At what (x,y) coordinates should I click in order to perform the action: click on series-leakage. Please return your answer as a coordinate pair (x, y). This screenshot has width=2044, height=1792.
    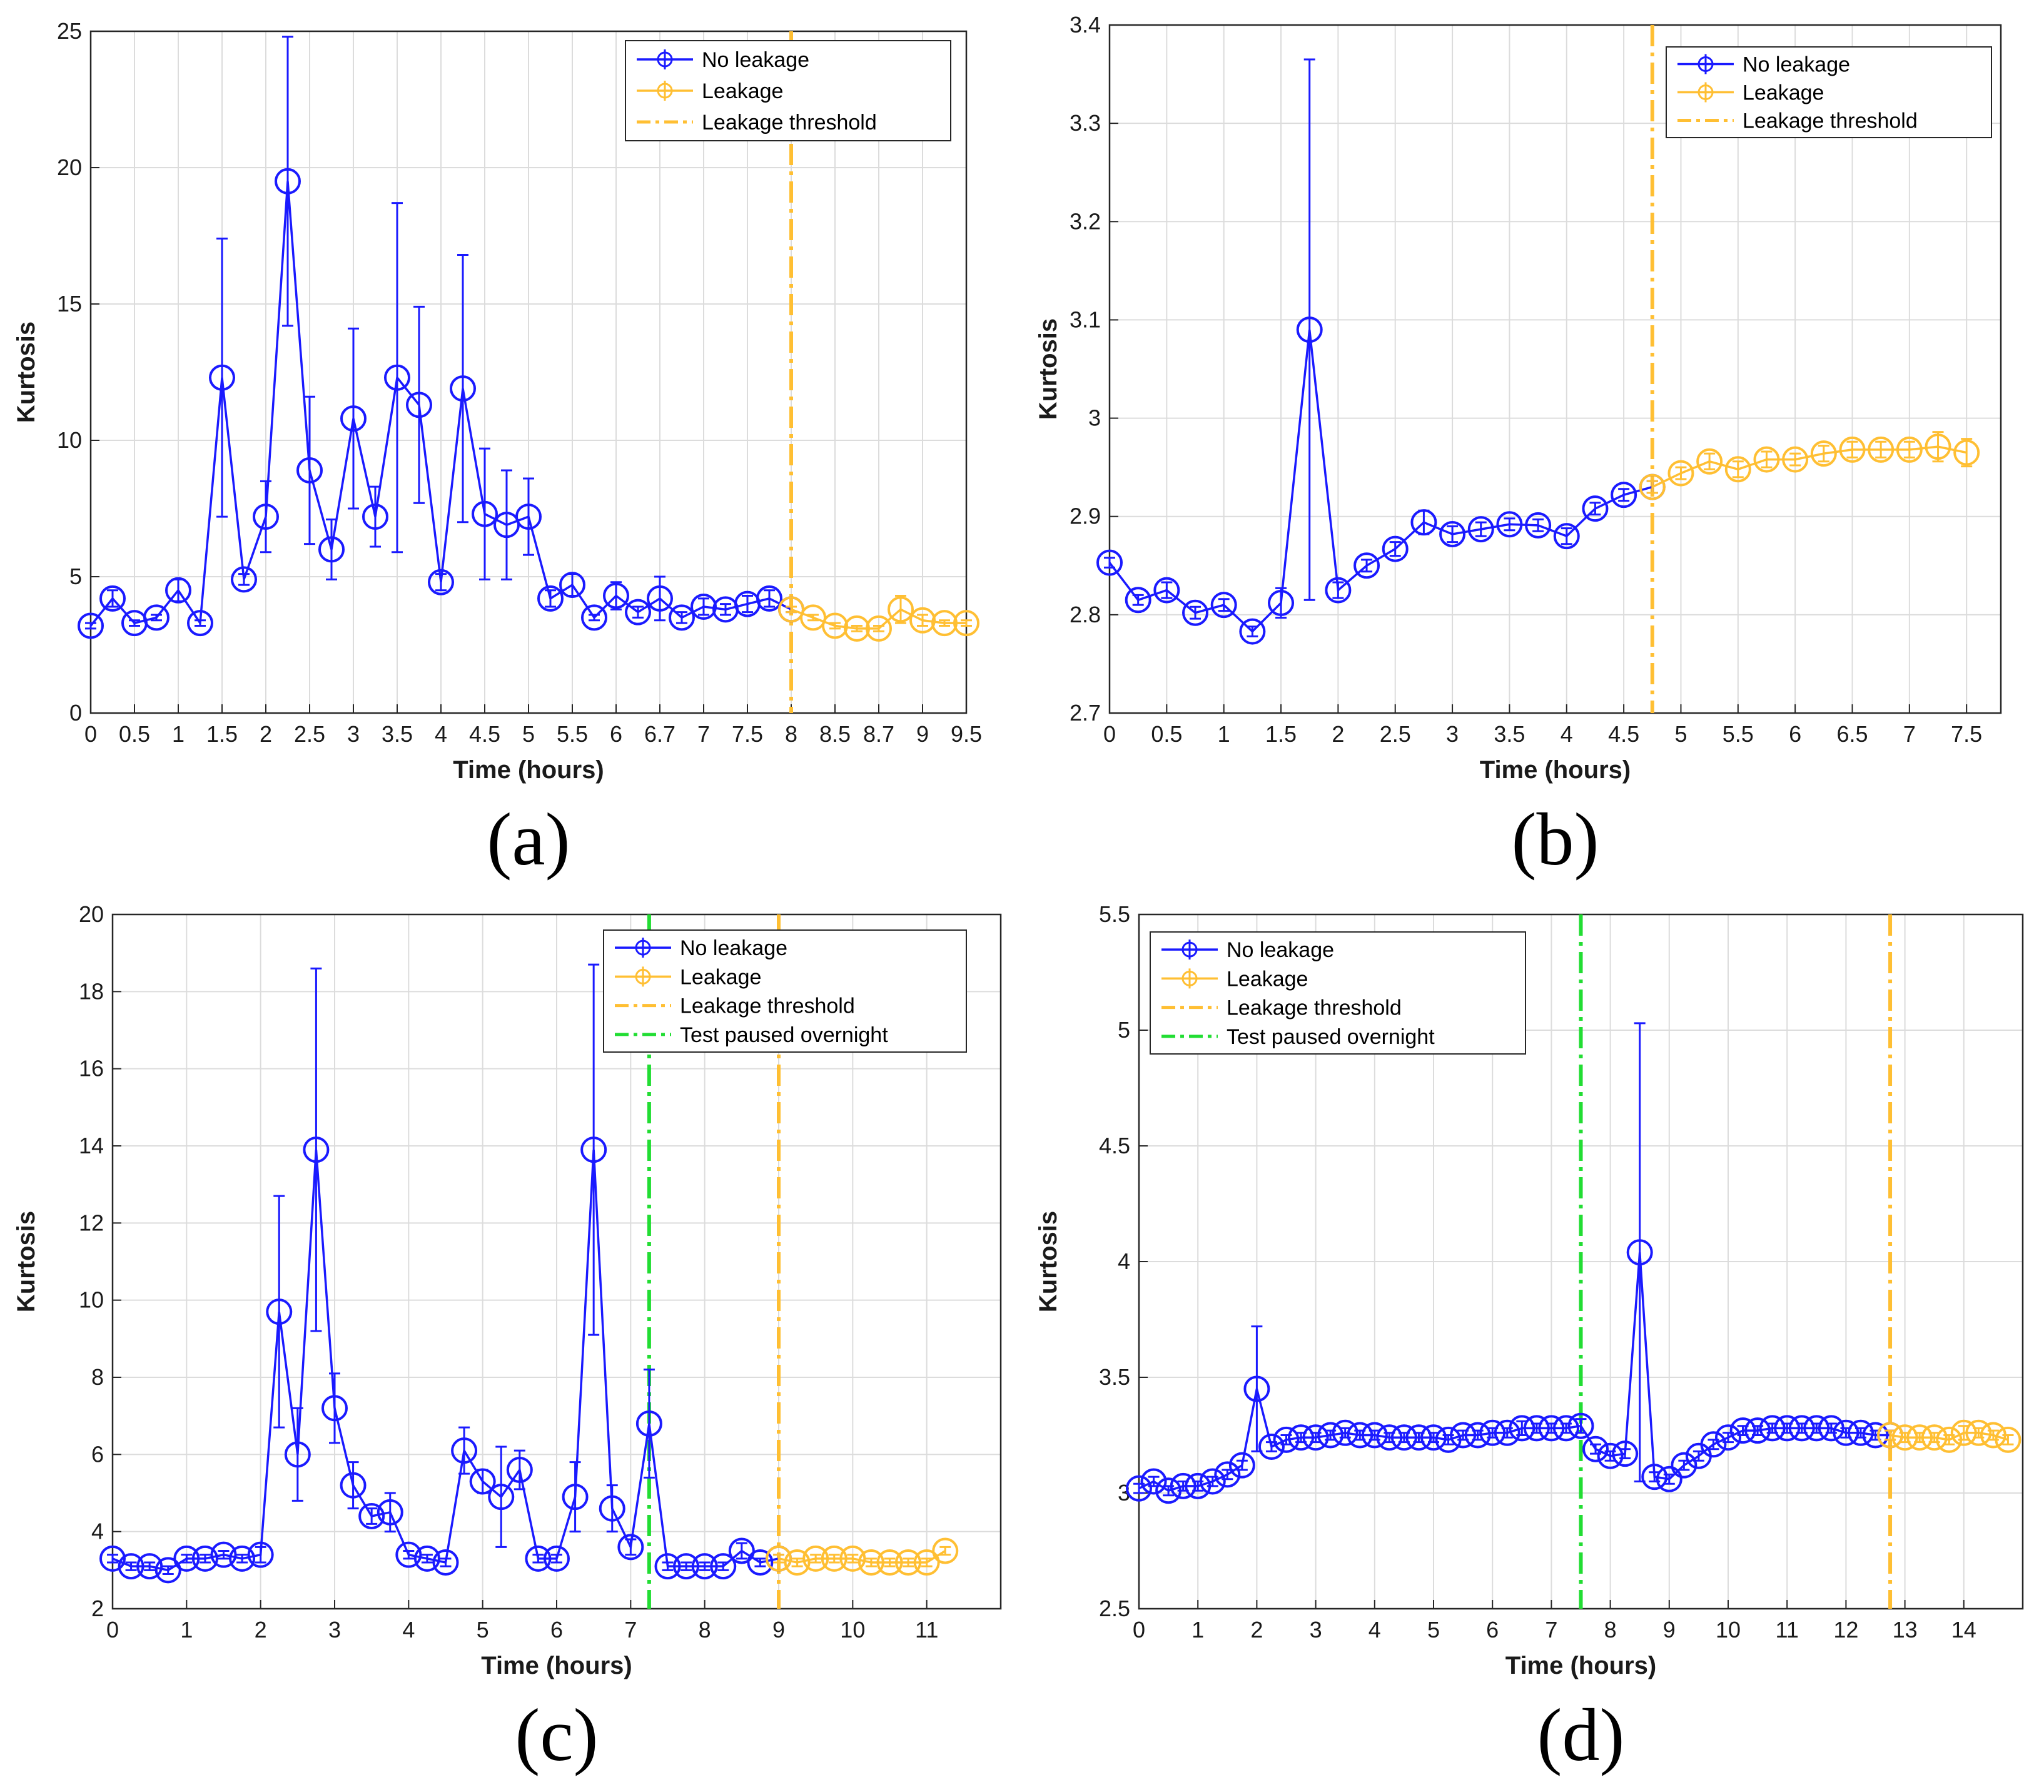
    Looking at the image, I should click on (1810, 466).